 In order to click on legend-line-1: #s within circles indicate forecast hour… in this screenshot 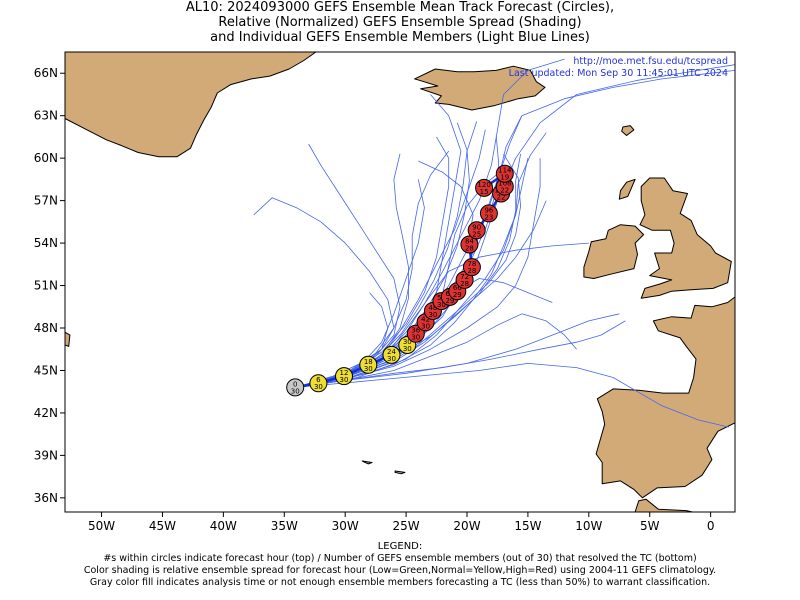, I will do `click(400, 558)`.